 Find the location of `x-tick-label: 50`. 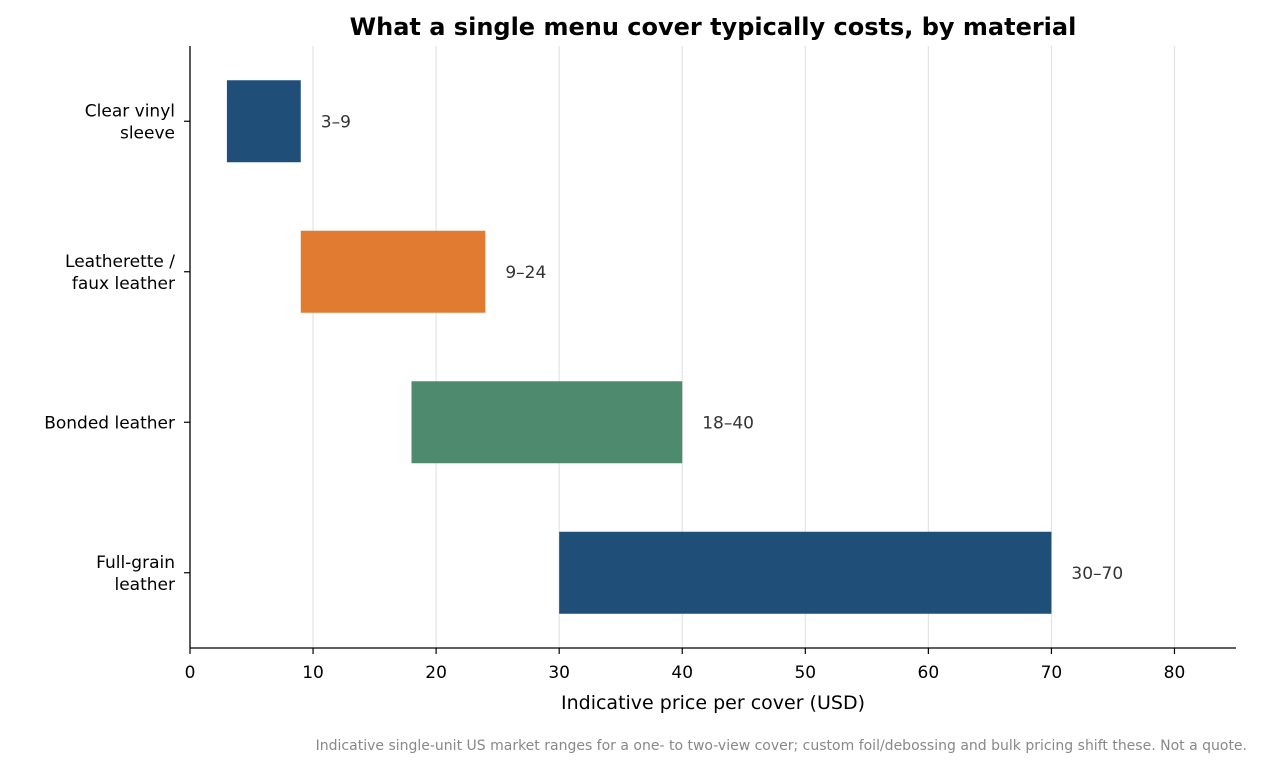

x-tick-label: 50 is located at coordinates (805, 673).